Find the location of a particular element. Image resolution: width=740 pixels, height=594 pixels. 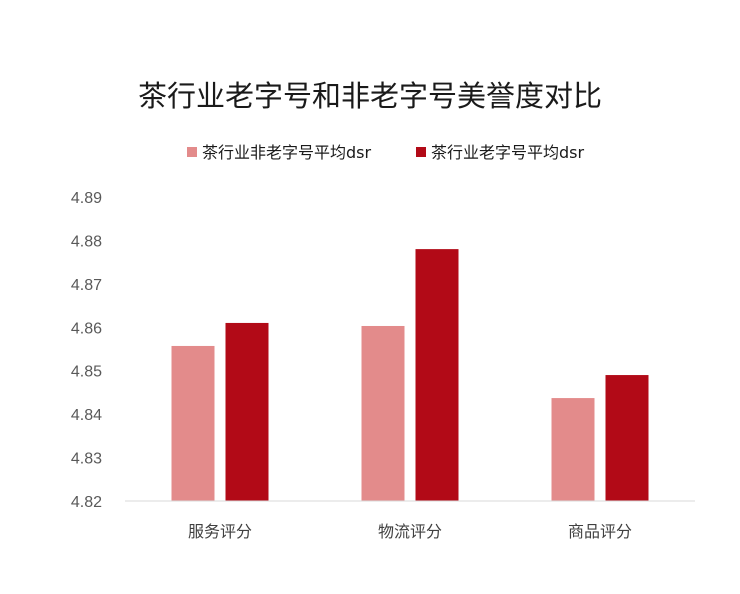

x-axis-labels: 服务评分 物流评分 商品评分 is located at coordinates (410, 531).